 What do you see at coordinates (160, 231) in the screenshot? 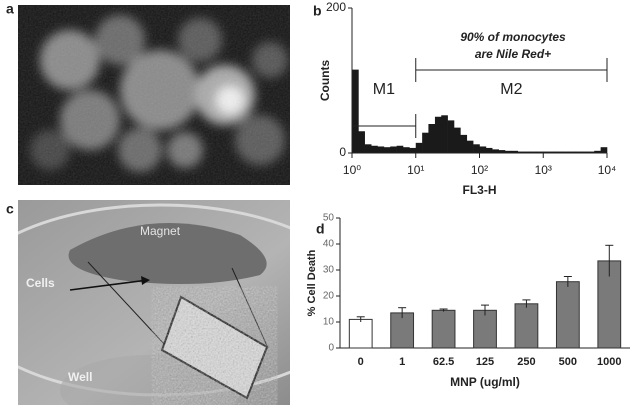
I see `photo-label: Magnet` at bounding box center [160, 231].